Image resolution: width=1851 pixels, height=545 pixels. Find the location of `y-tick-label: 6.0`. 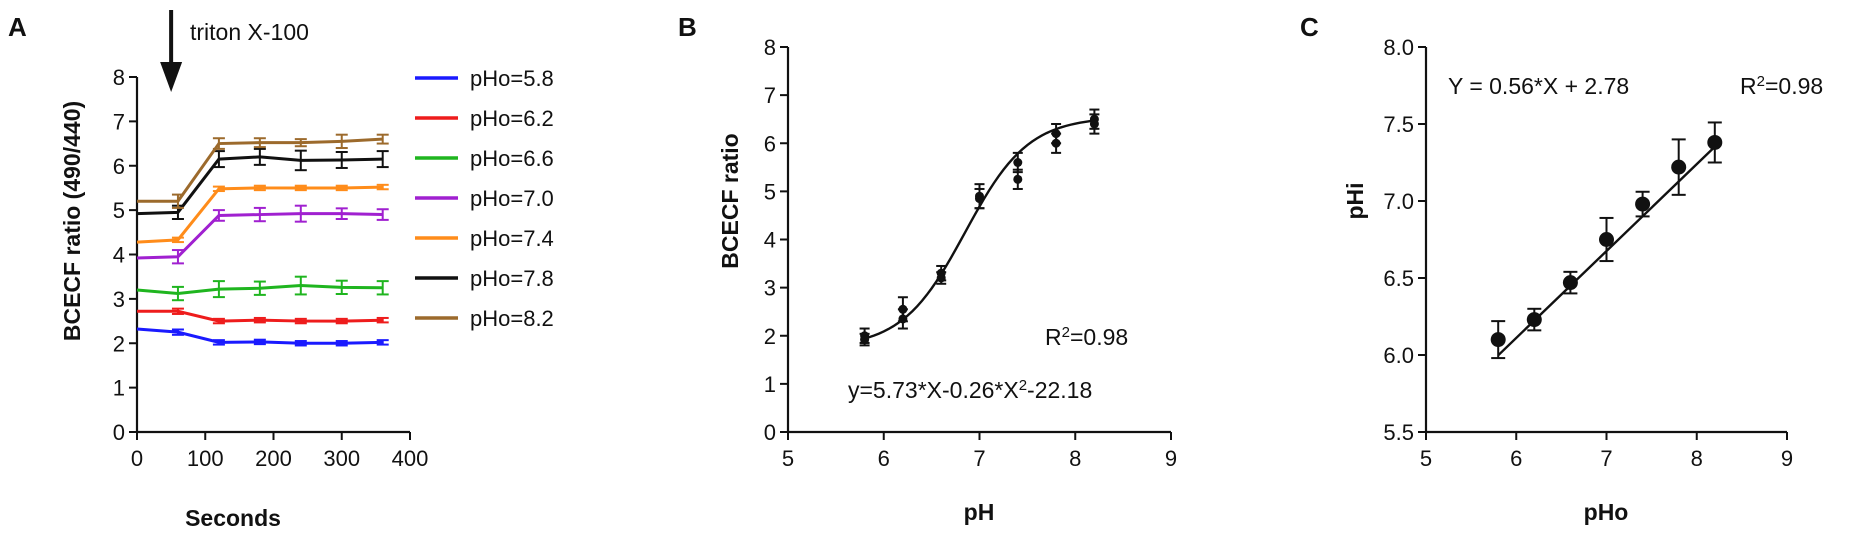

y-tick-label: 6.0 is located at coordinates (1398, 355).